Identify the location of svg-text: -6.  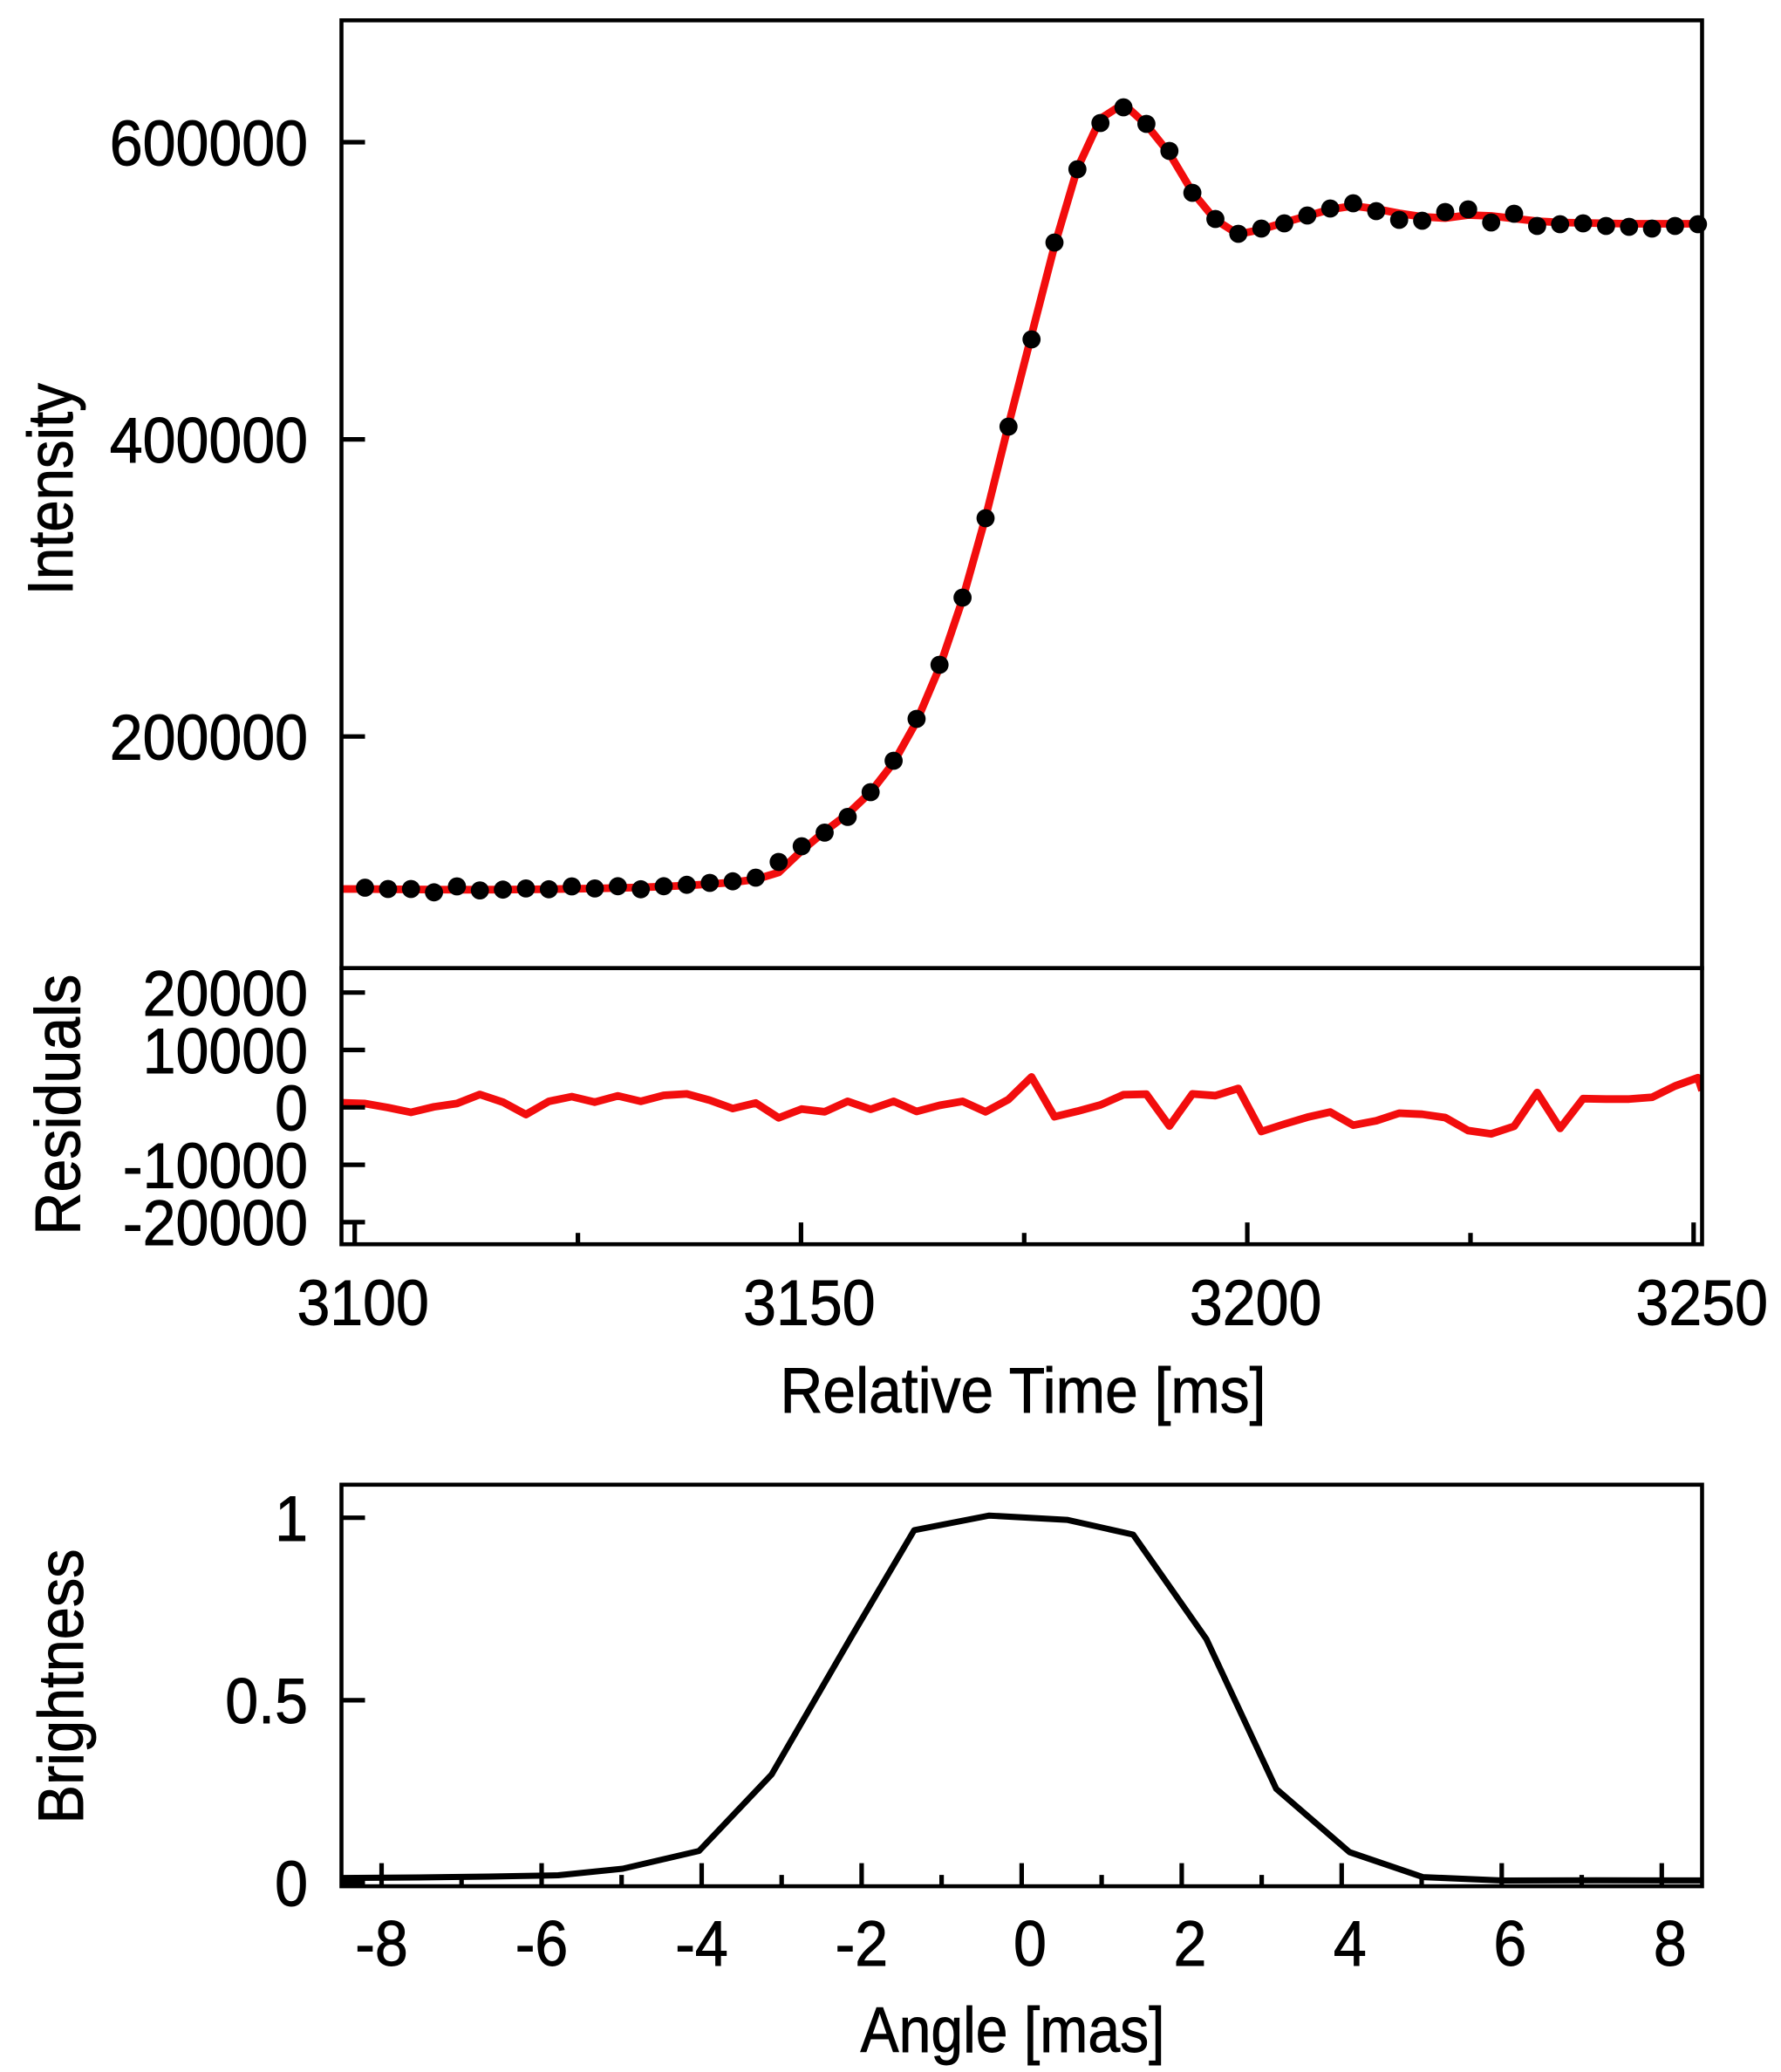
(542, 1945).